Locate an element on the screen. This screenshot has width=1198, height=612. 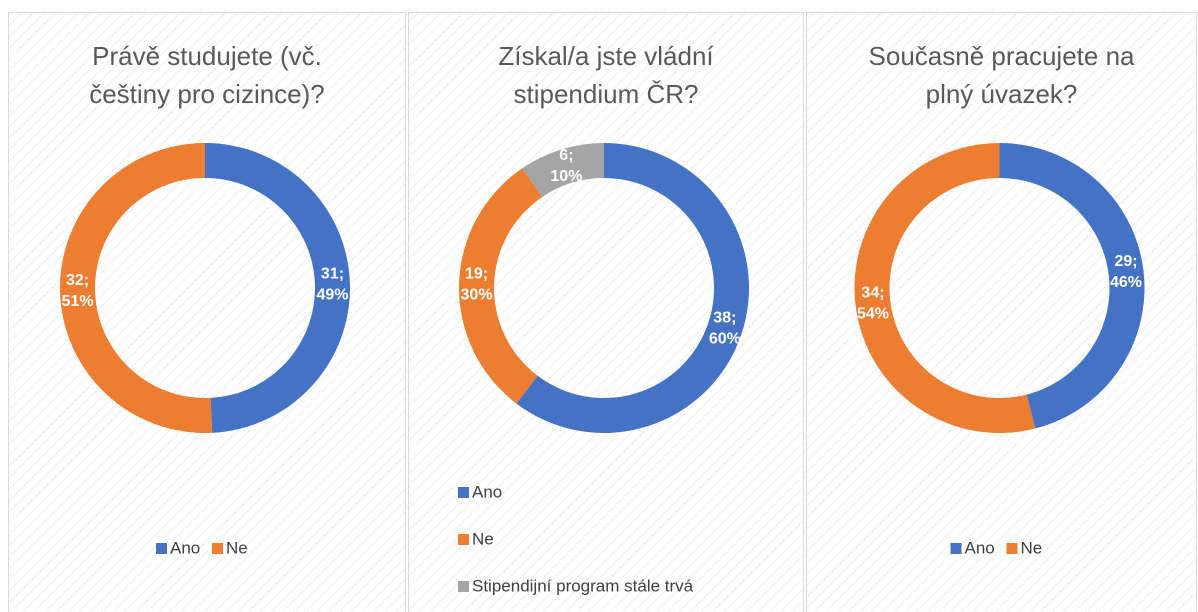
data-label: 38; is located at coordinates (724, 317).